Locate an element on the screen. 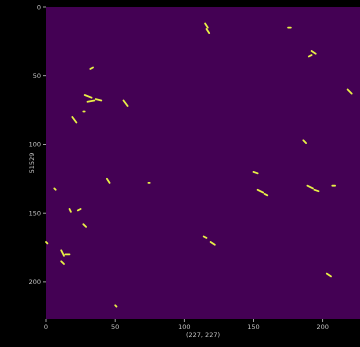 The height and width of the screenshot is (347, 360). y-tick-label: 50 is located at coordinates (37, 76).